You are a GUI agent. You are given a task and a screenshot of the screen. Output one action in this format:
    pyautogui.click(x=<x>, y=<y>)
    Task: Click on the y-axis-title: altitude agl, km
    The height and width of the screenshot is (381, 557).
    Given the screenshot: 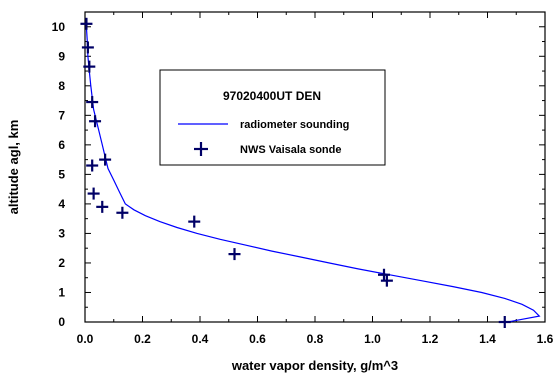 What is the action you would take?
    pyautogui.click(x=13, y=167)
    